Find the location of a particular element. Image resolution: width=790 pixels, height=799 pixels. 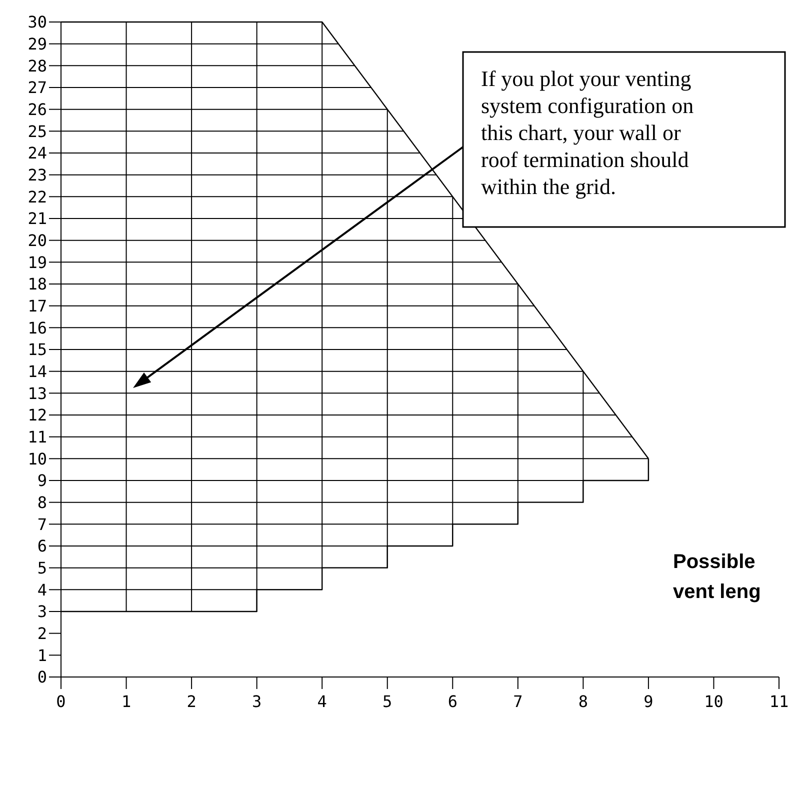

annotation: Possible vent leng is located at coordinates (717, 577).